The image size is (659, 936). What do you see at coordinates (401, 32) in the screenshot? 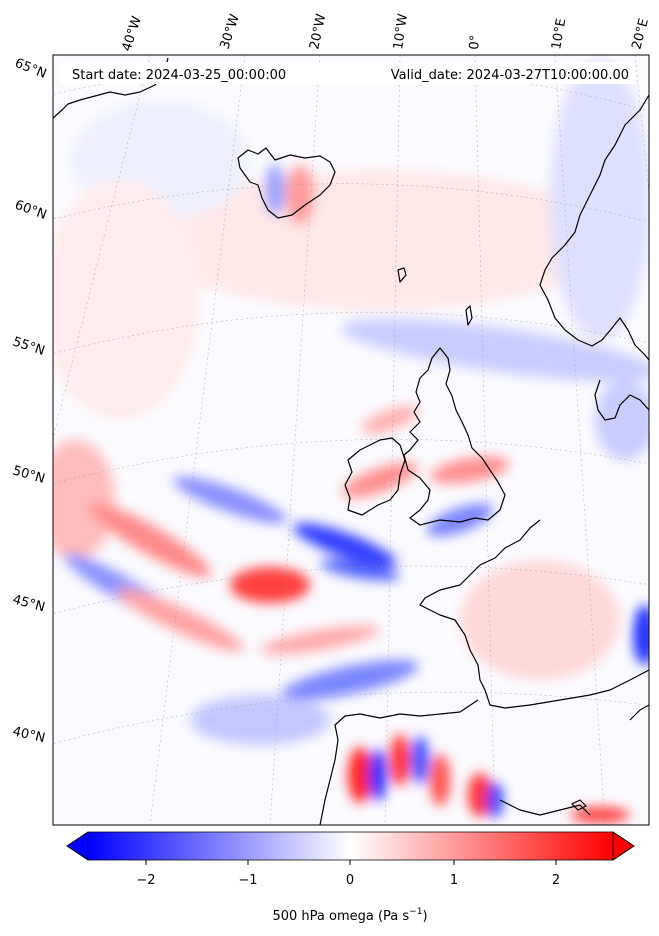
I see `lon-label-10w: 10°W` at bounding box center [401, 32].